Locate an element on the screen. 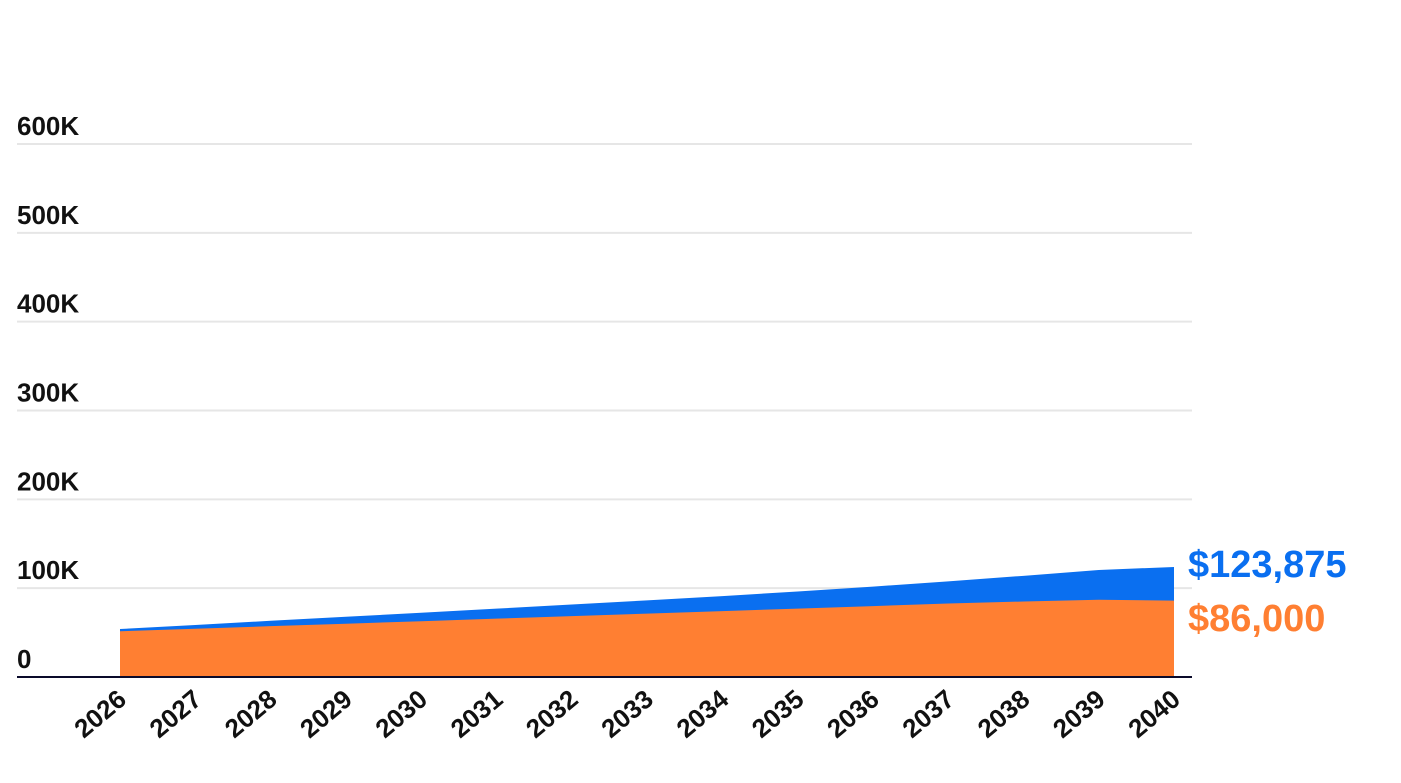 This screenshot has height=783, width=1401. x-tick-label: 2038 is located at coordinates (1004, 714).